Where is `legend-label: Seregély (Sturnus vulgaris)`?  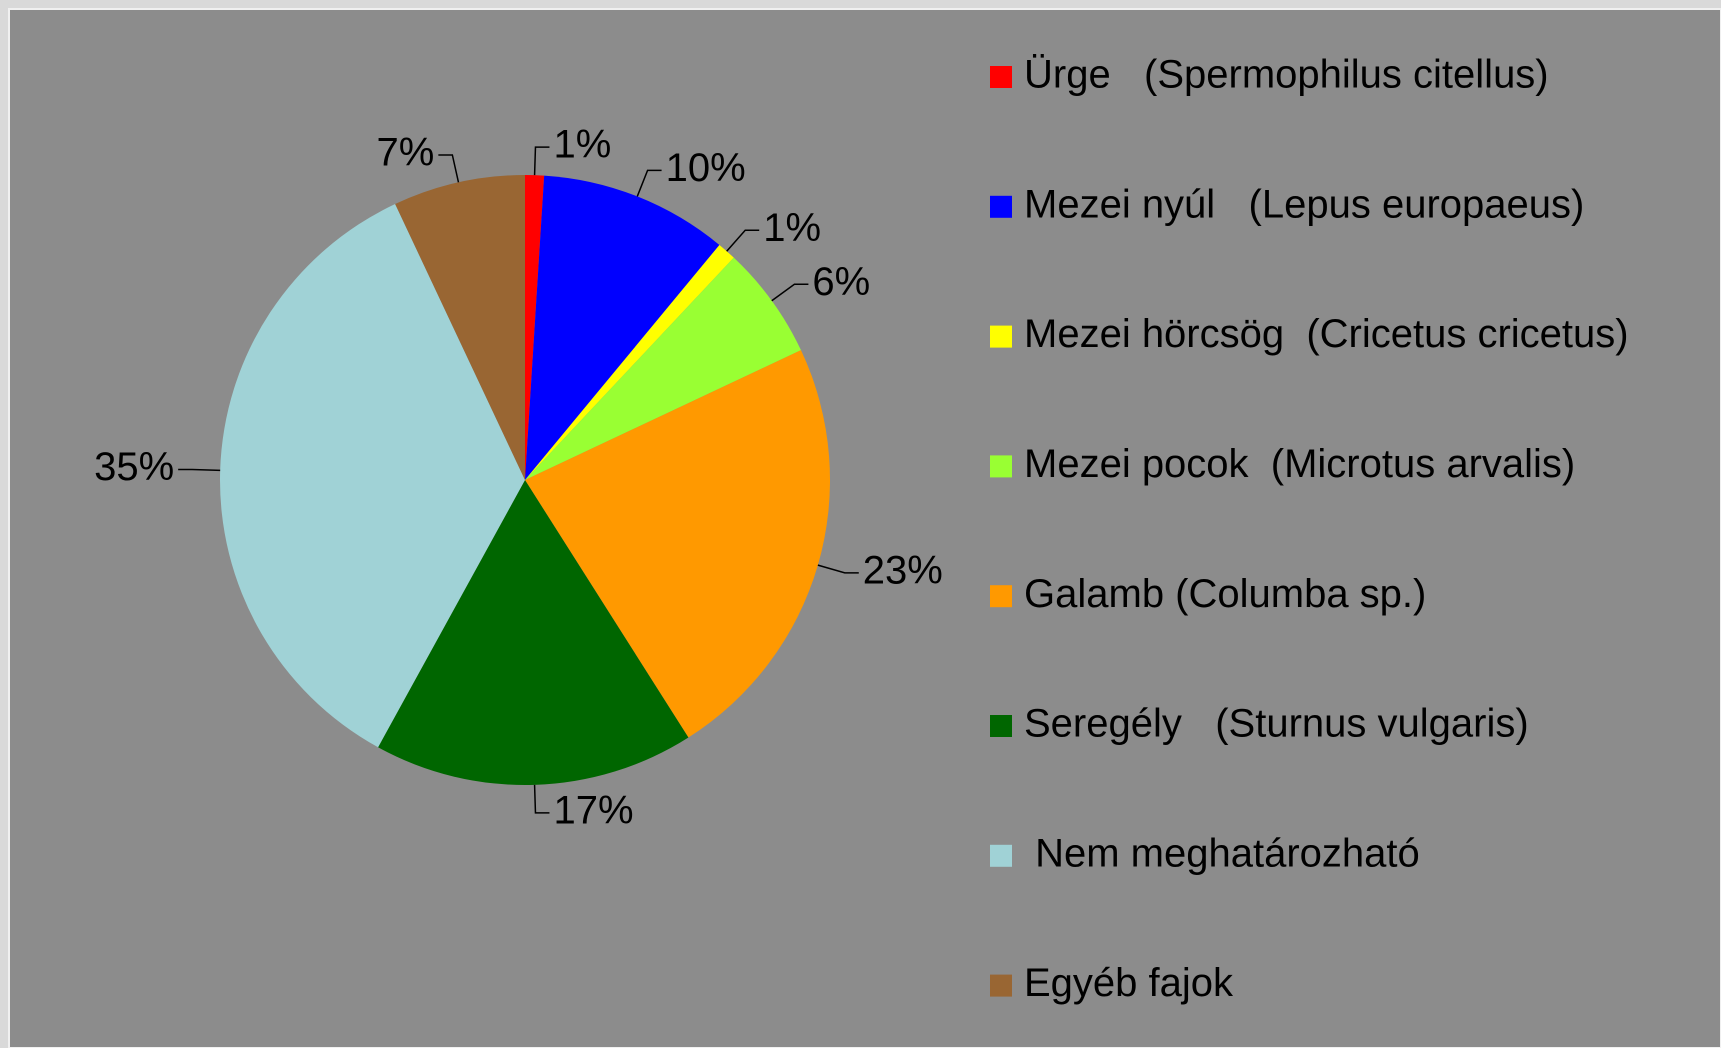 legend-label: Seregély (Sturnus vulgaris) is located at coordinates (1276, 724).